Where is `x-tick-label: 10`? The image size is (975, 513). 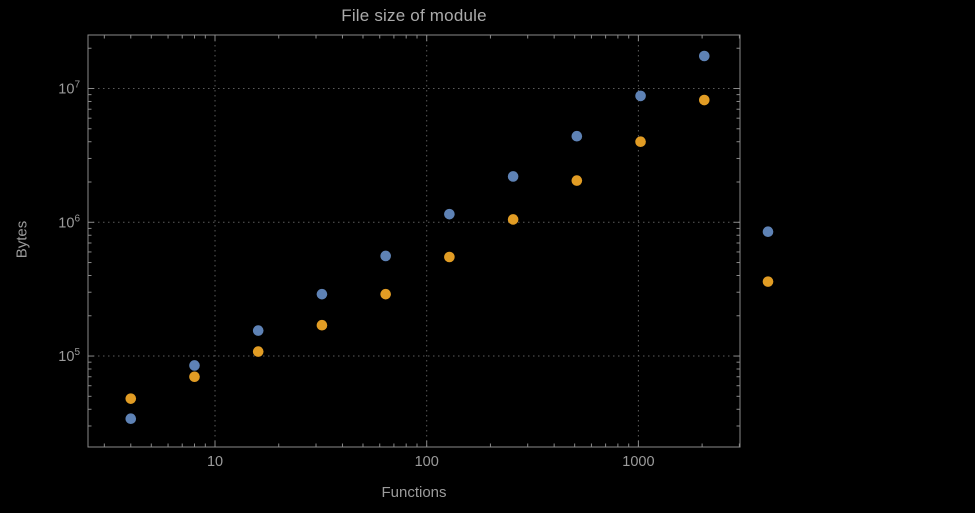 x-tick-label: 10 is located at coordinates (215, 462).